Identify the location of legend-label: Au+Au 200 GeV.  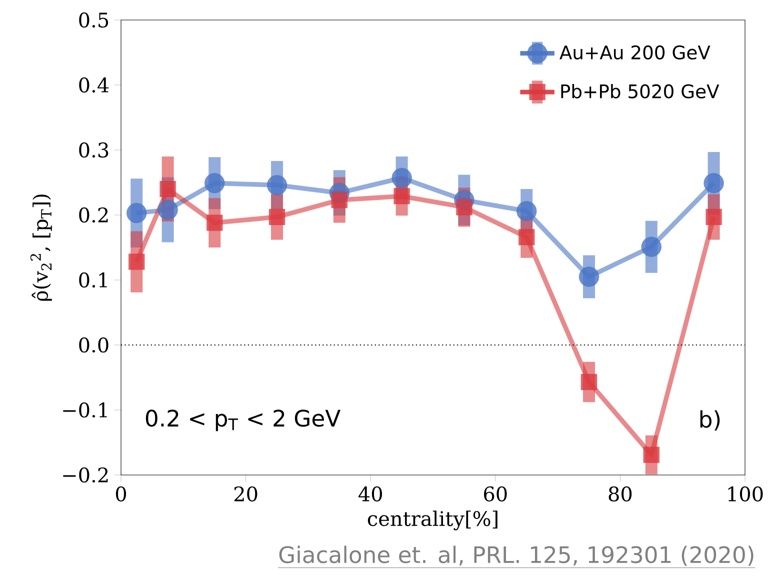
(635, 52).